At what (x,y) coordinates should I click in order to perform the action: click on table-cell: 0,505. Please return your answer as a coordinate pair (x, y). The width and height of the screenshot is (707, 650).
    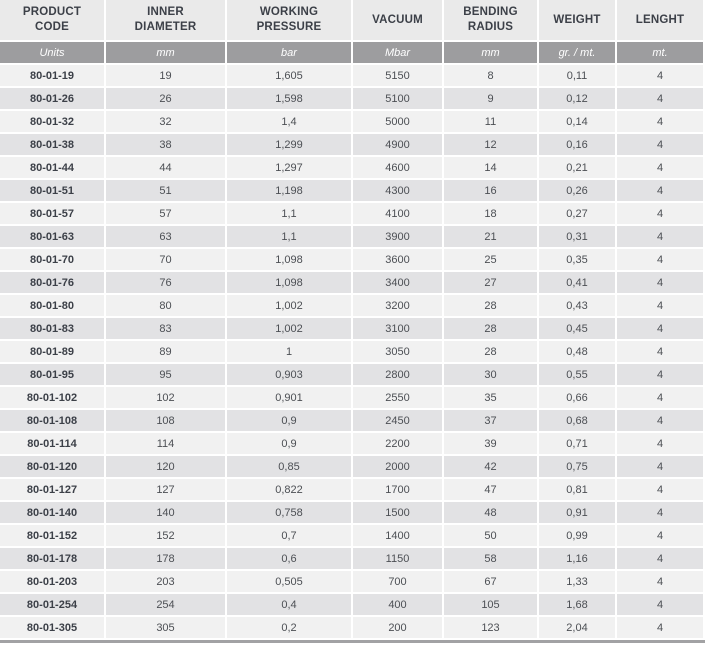
    Looking at the image, I should click on (290, 582).